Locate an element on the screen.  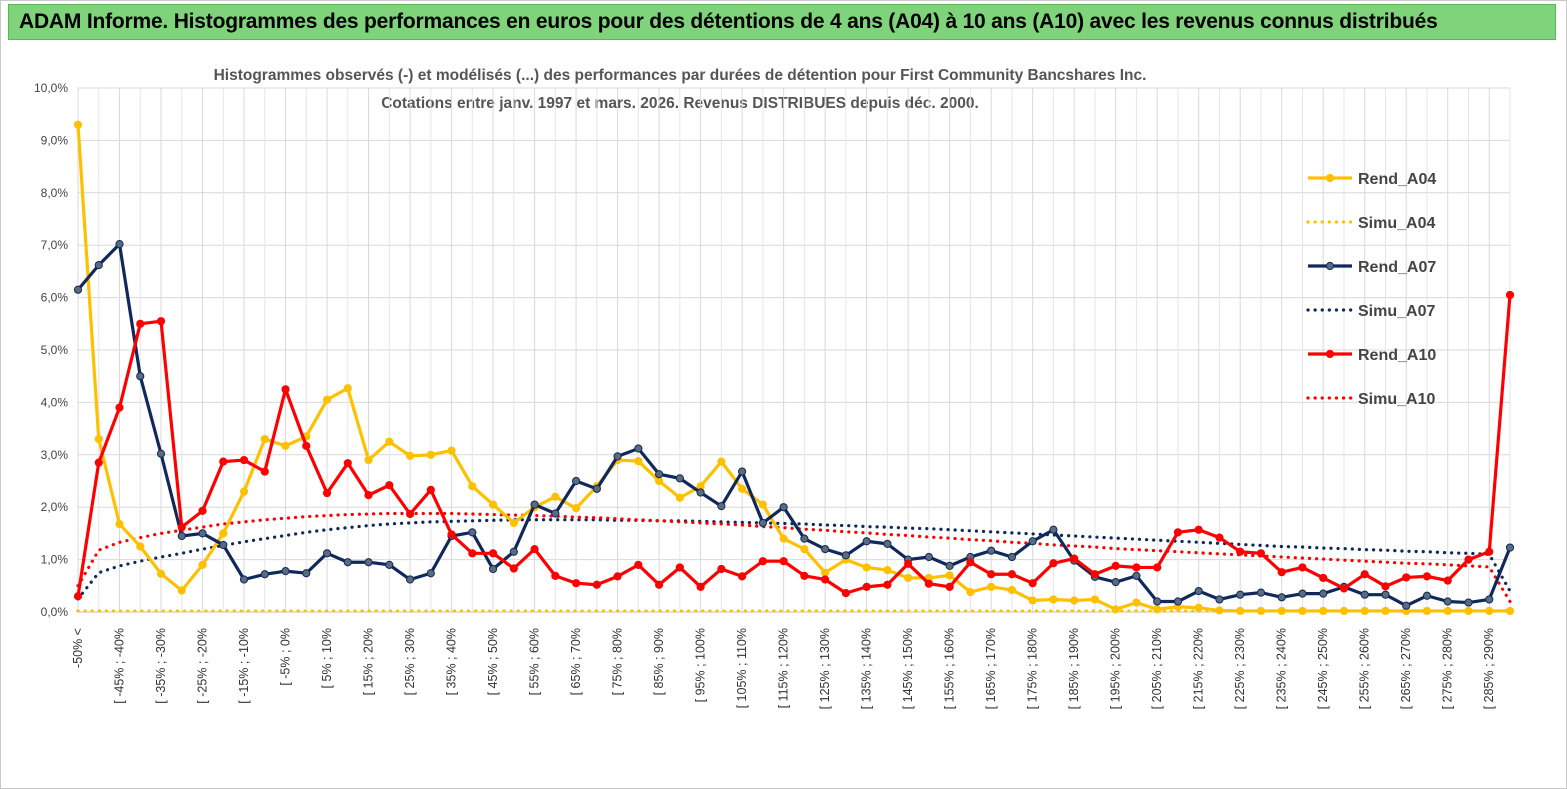
legend-item-Rend_A07: Rend_A07 is located at coordinates (1372, 267).